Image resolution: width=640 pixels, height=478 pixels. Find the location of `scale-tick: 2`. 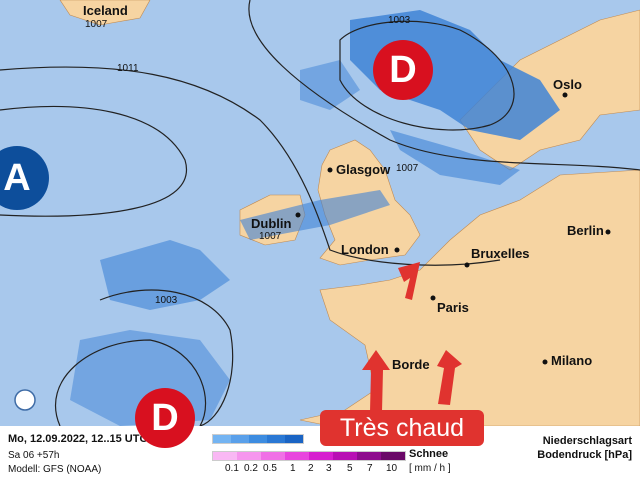

scale-tick: 2 is located at coordinates (311, 468).